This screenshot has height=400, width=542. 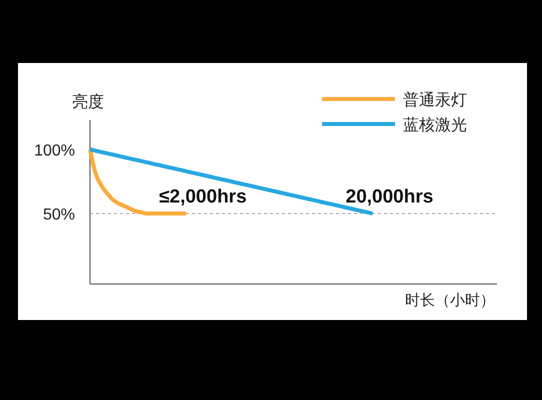 I want to click on legend-label: 普通汞灯, so click(x=435, y=100).